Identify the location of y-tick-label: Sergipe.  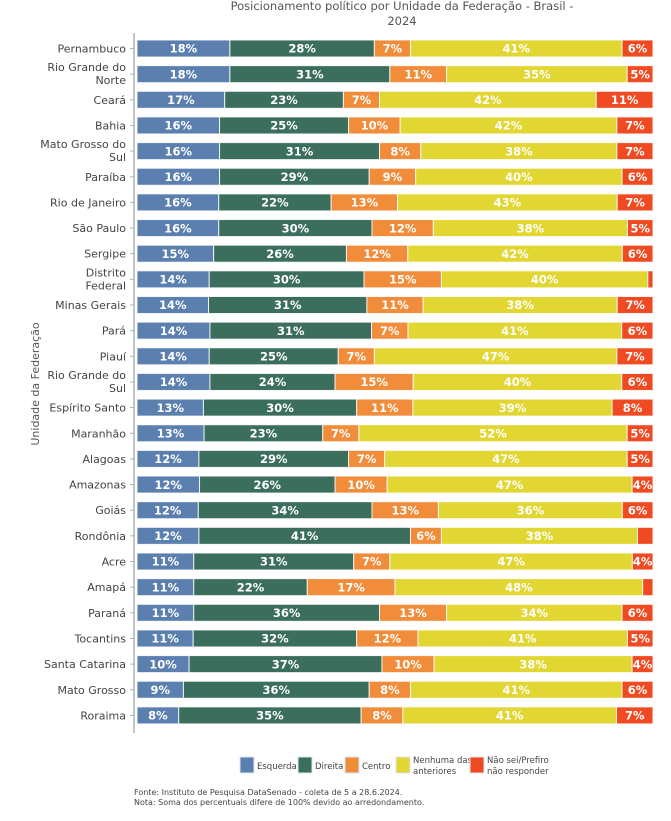
(105, 254).